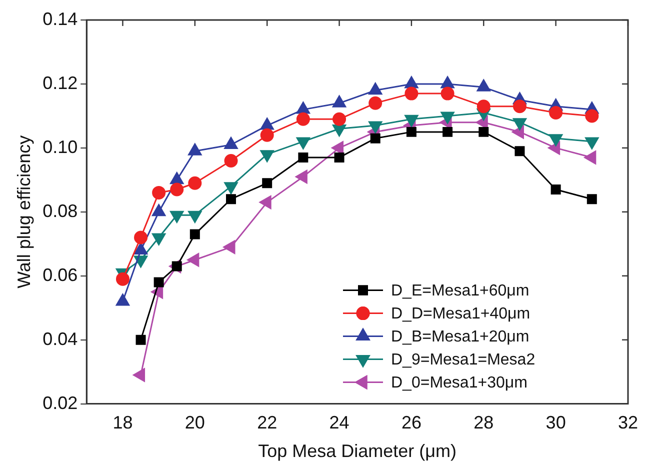  What do you see at coordinates (628, 422) in the screenshot?
I see `x-tick-label: 32` at bounding box center [628, 422].